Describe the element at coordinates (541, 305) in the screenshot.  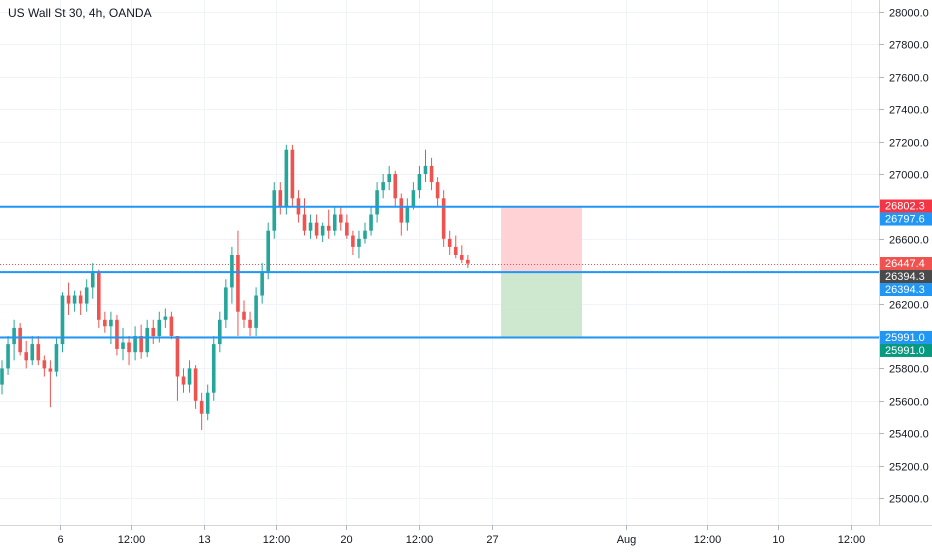
I see `take-profit-zone` at that location.